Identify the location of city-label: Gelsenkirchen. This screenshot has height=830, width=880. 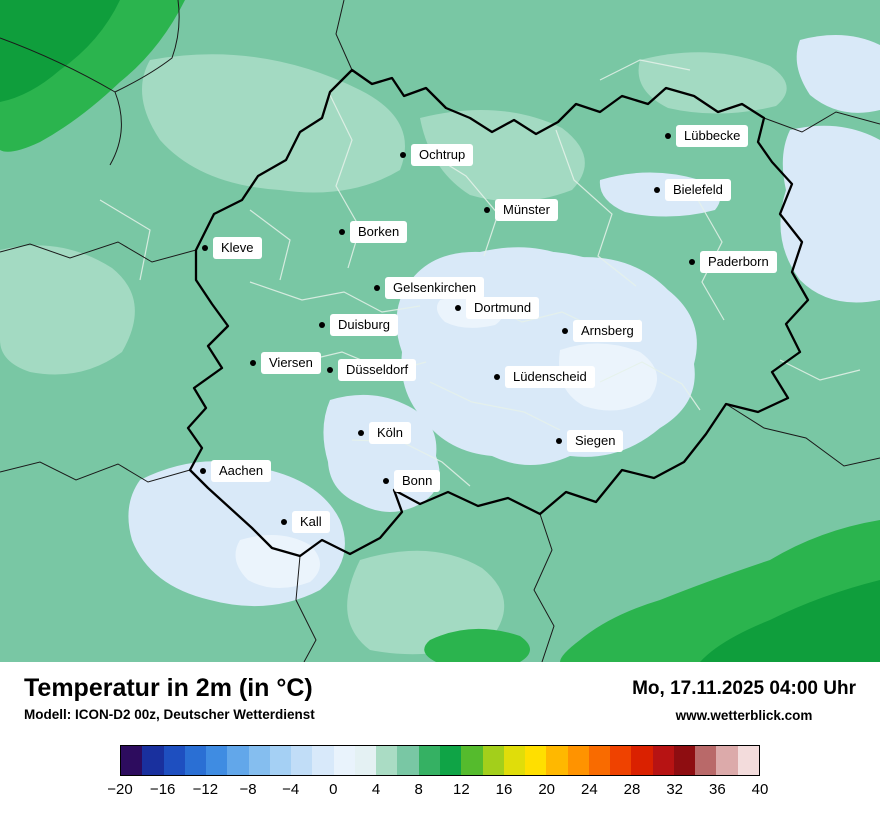
(435, 288).